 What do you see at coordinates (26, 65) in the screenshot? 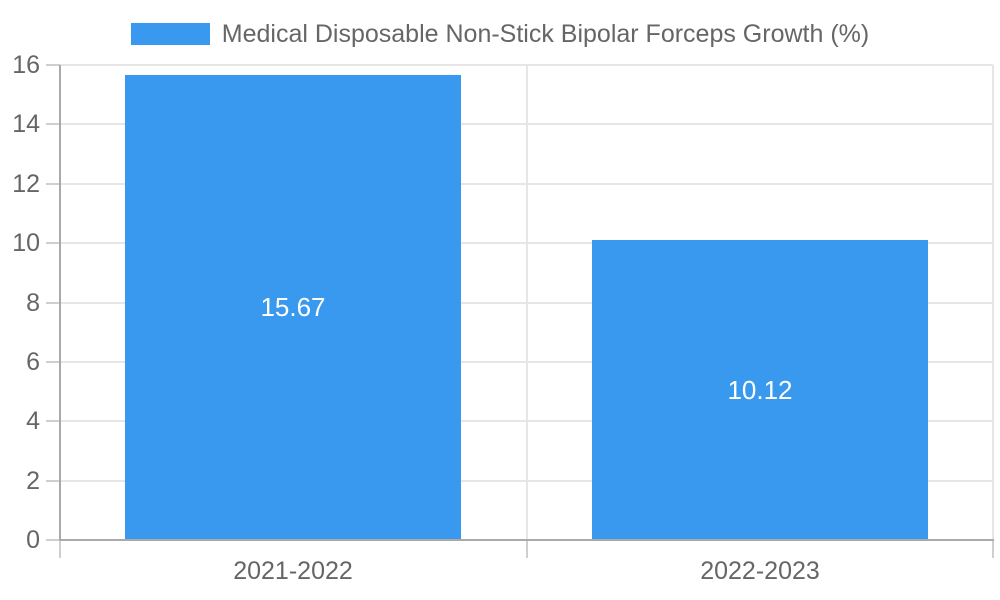
I see `y-axis-tick-label: 16` at bounding box center [26, 65].